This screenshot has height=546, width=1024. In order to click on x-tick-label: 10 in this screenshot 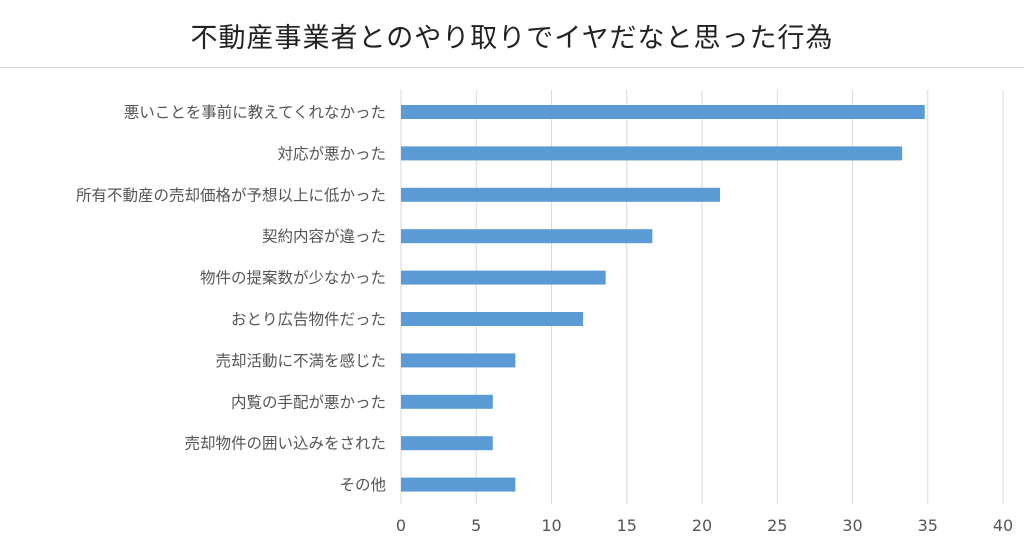, I will do `click(551, 525)`.